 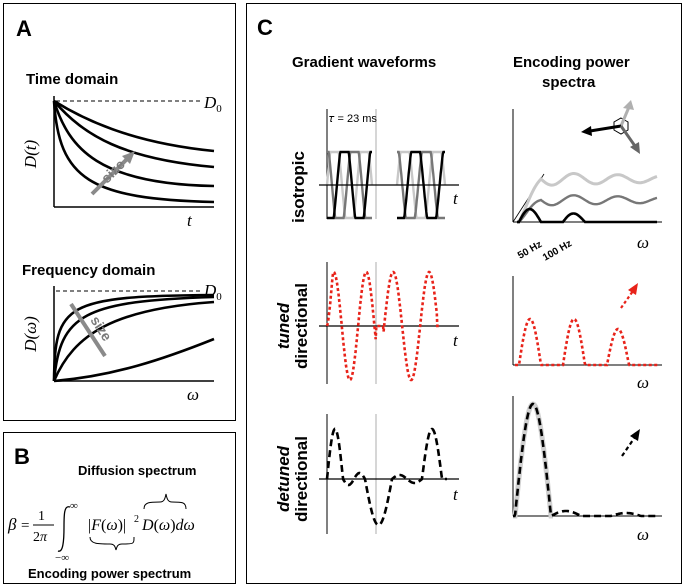 What do you see at coordinates (136, 519) in the screenshot?
I see `square-exponent: 2` at bounding box center [136, 519].